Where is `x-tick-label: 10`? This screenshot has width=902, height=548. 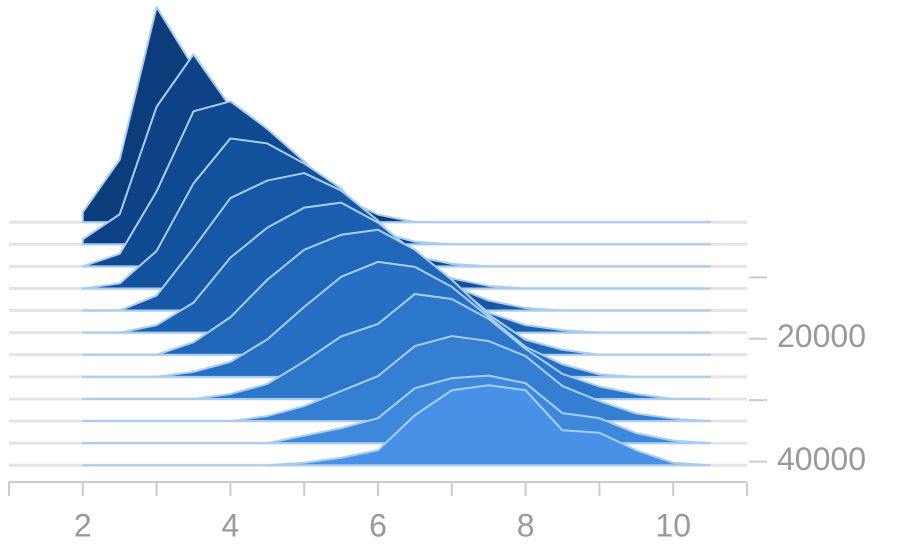
x-tick-label: 10 is located at coordinates (673, 525).